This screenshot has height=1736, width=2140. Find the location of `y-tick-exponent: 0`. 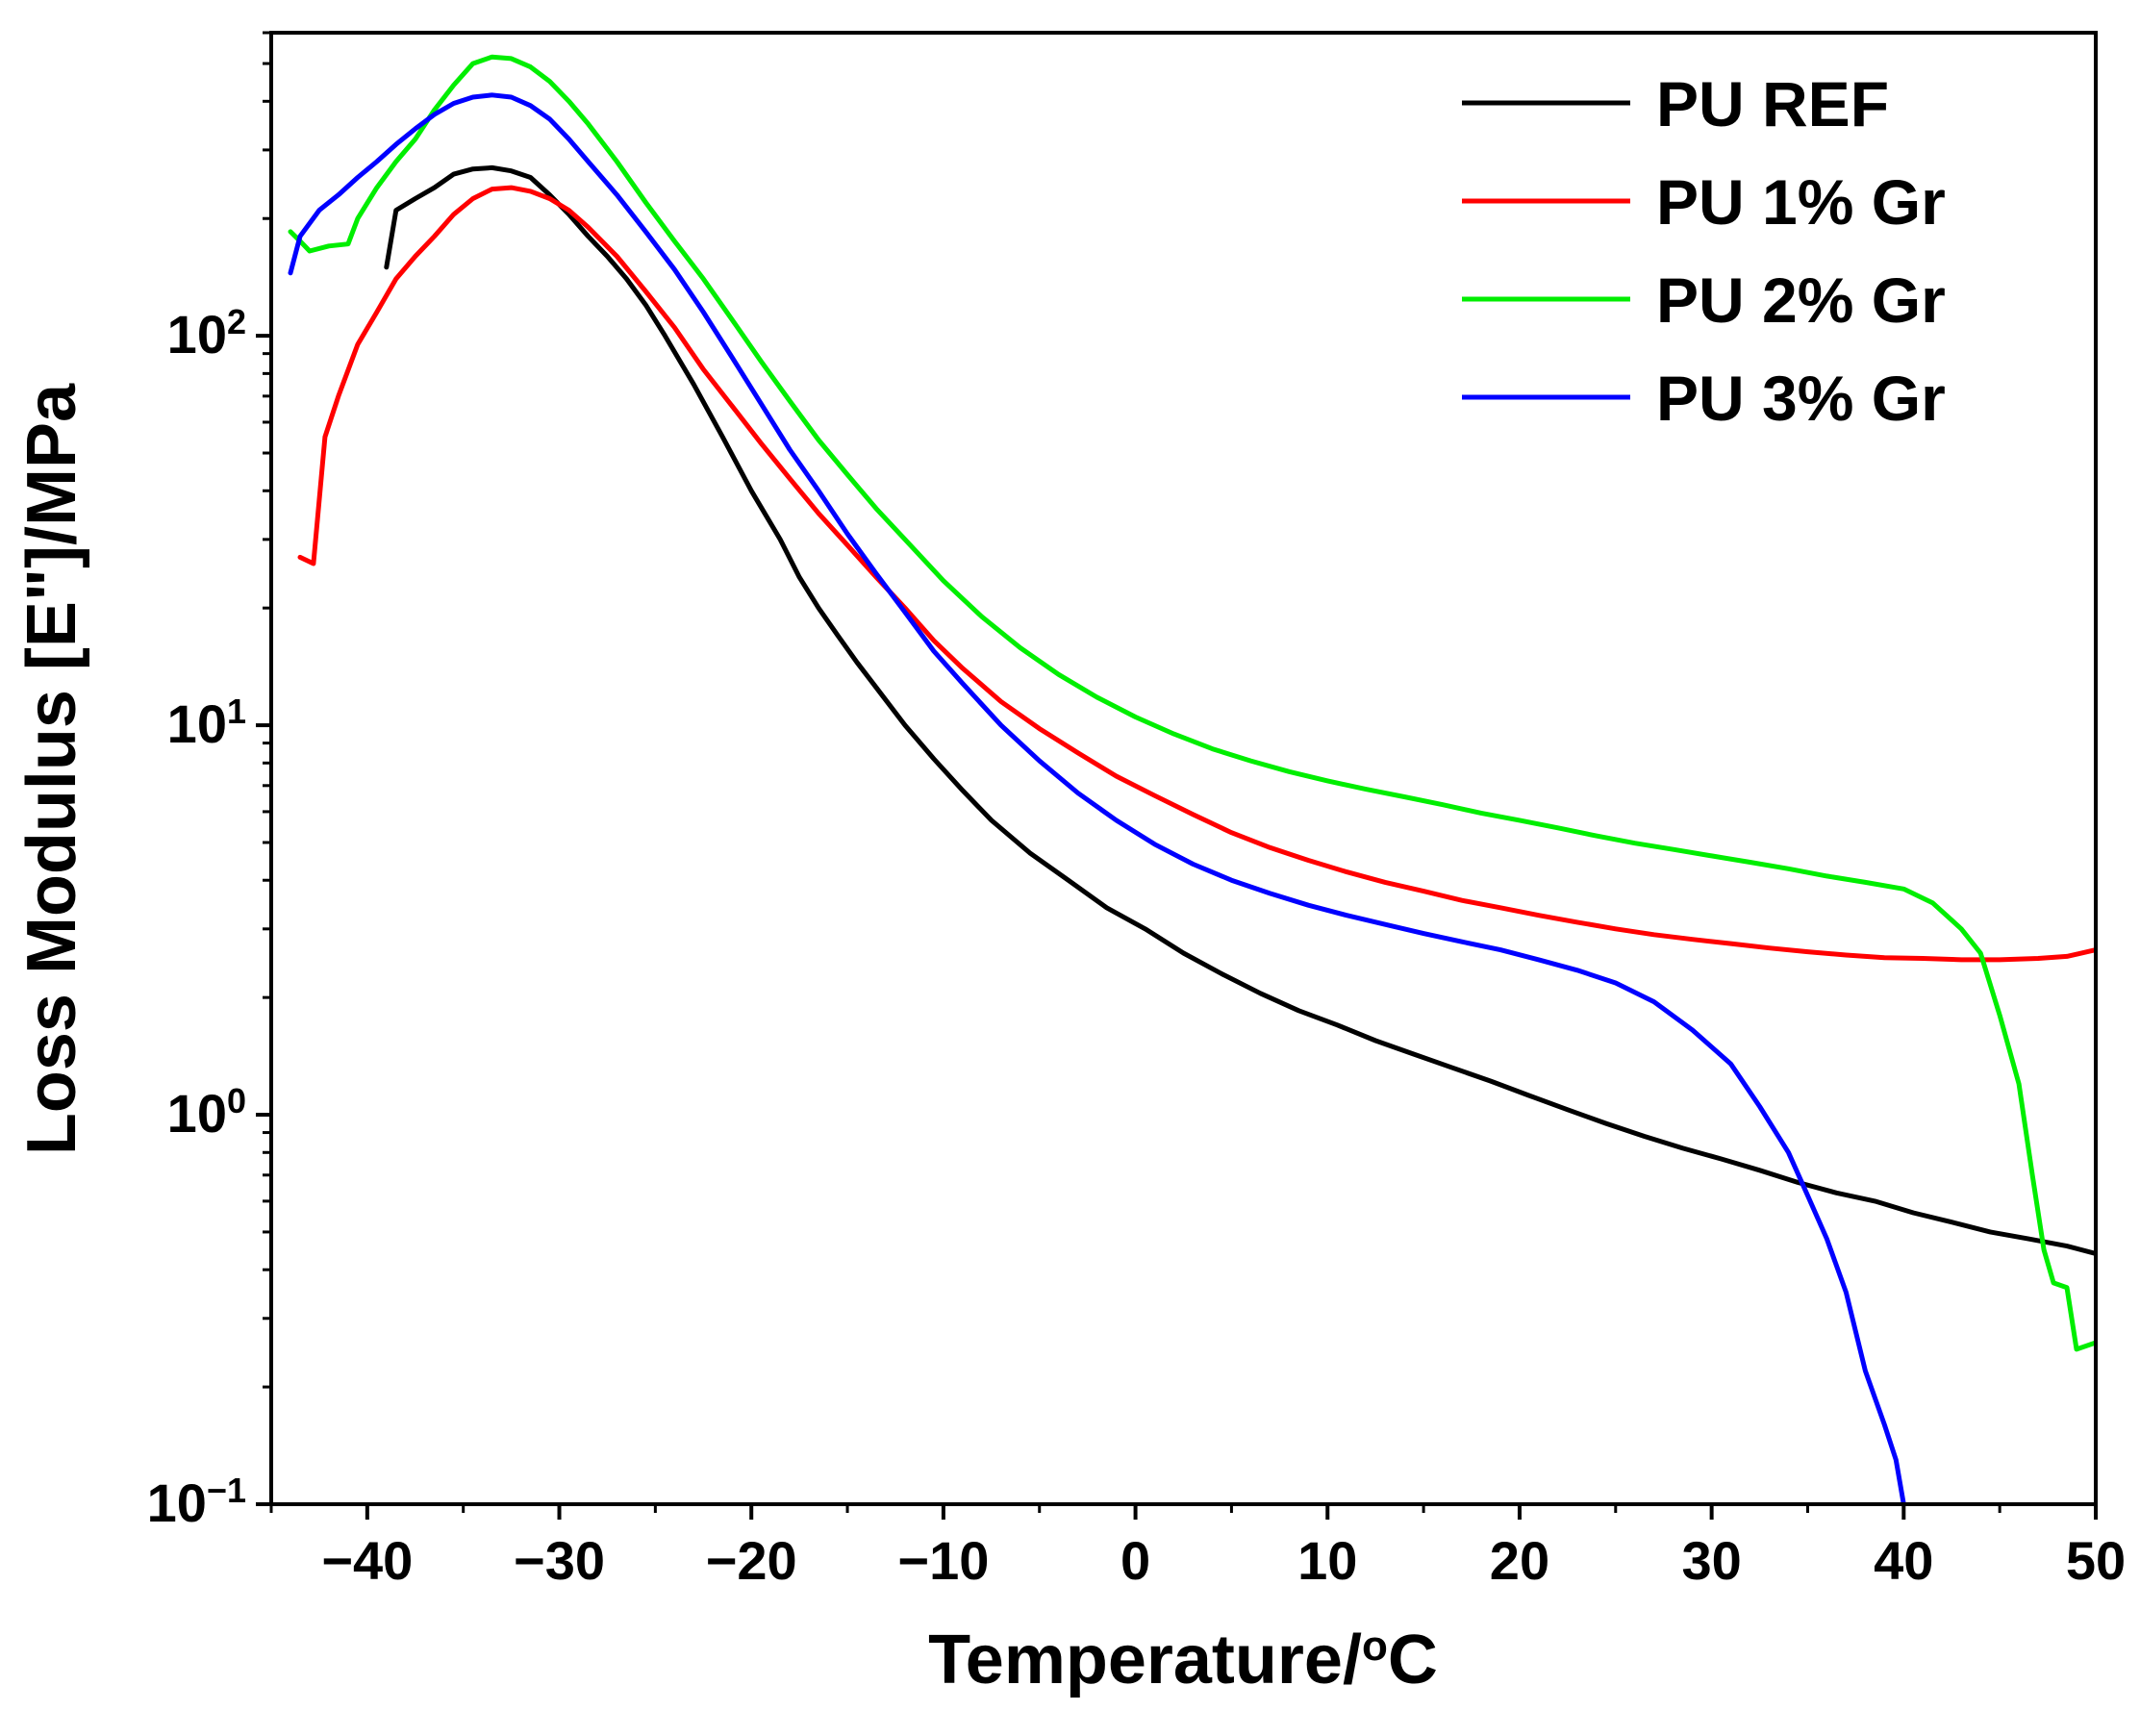

y-tick-exponent: 0 is located at coordinates (236, 1100).